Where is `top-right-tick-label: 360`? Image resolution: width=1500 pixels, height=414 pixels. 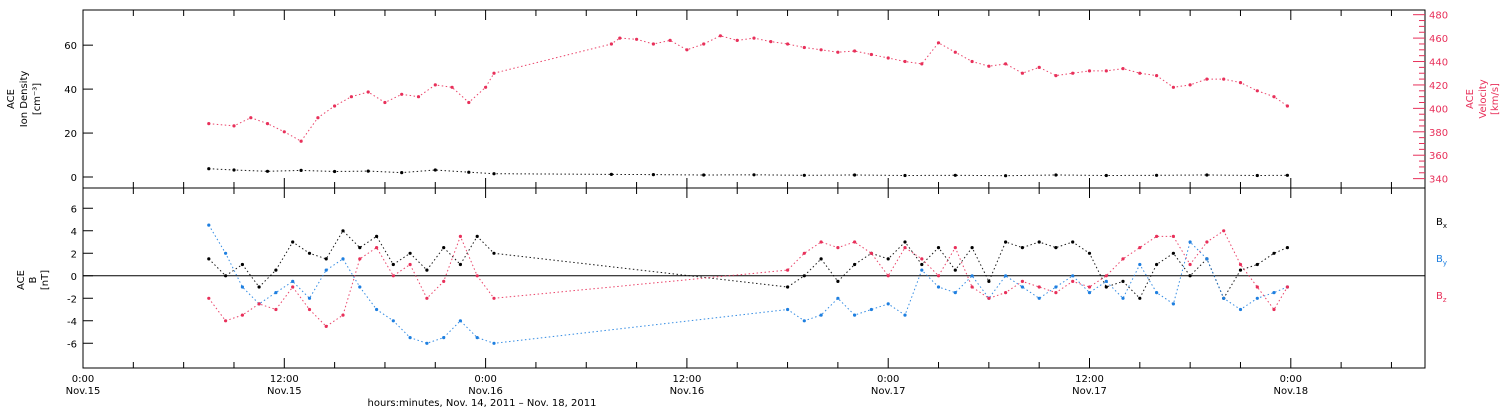 top-right-tick-label: 360 is located at coordinates (1438, 156).